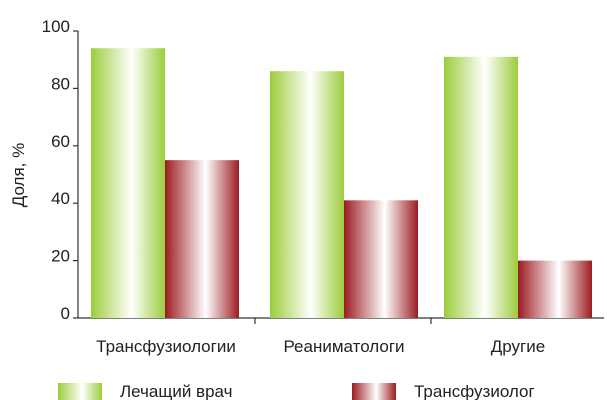 This screenshot has width=607, height=400. What do you see at coordinates (176, 391) in the screenshot?
I see `legend-label-series-0: Лечащий врач` at bounding box center [176, 391].